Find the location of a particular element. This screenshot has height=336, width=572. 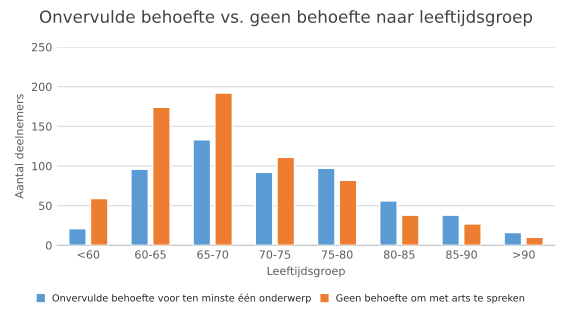

x-tick-label: <60 is located at coordinates (89, 254).